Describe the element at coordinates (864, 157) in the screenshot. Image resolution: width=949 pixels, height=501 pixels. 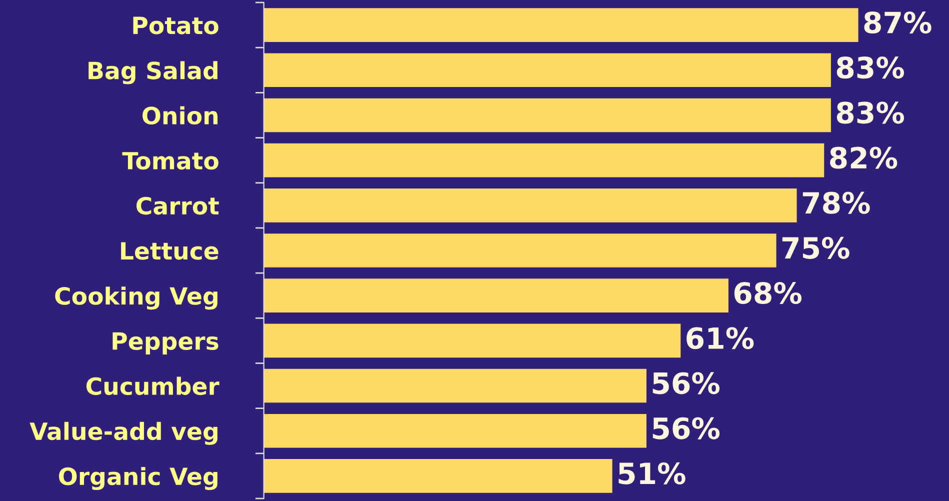
I see `data-label: 82%` at that location.